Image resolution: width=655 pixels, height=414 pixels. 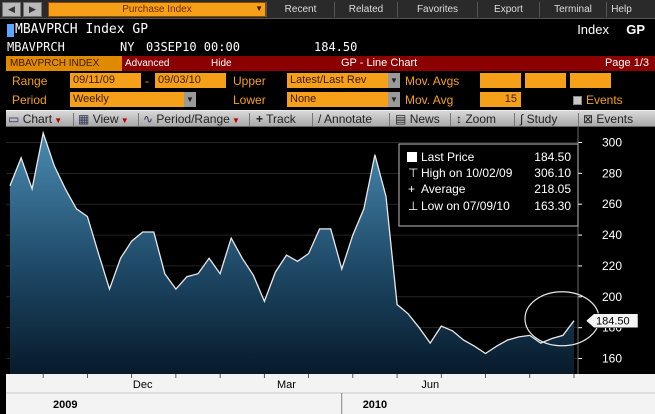 What do you see at coordinates (437, 9) in the screenshot?
I see `menu-favorites: Favorites` at bounding box center [437, 9].